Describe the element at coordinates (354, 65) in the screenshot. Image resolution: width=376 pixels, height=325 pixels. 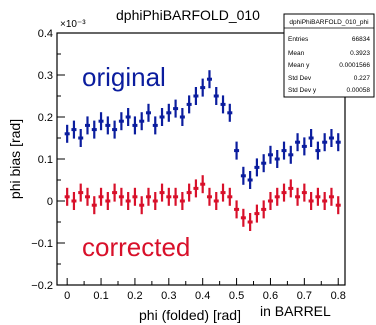
I see `stats-row-value: 0.0001566` at that location.